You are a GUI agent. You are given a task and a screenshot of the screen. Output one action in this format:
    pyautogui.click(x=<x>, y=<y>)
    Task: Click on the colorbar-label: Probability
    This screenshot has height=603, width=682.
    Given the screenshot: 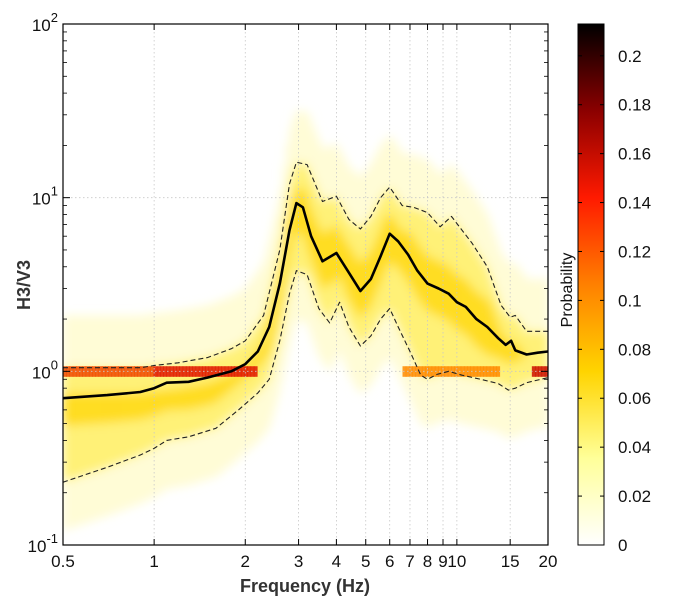 What is the action you would take?
    pyautogui.click(x=567, y=290)
    